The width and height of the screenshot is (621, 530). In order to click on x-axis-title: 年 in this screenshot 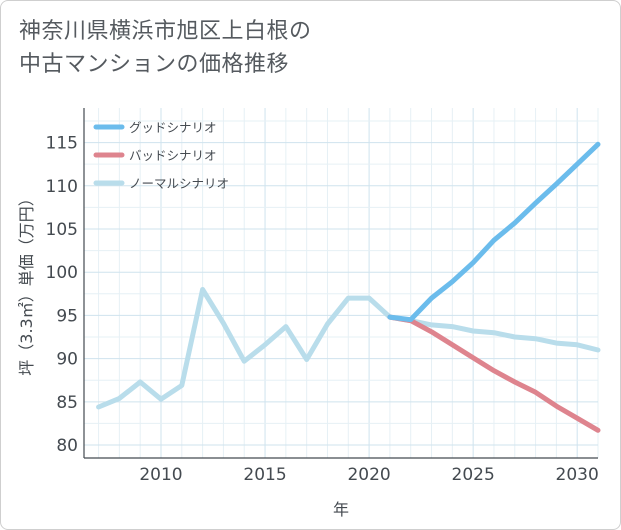, I will do `click(341, 509)`.